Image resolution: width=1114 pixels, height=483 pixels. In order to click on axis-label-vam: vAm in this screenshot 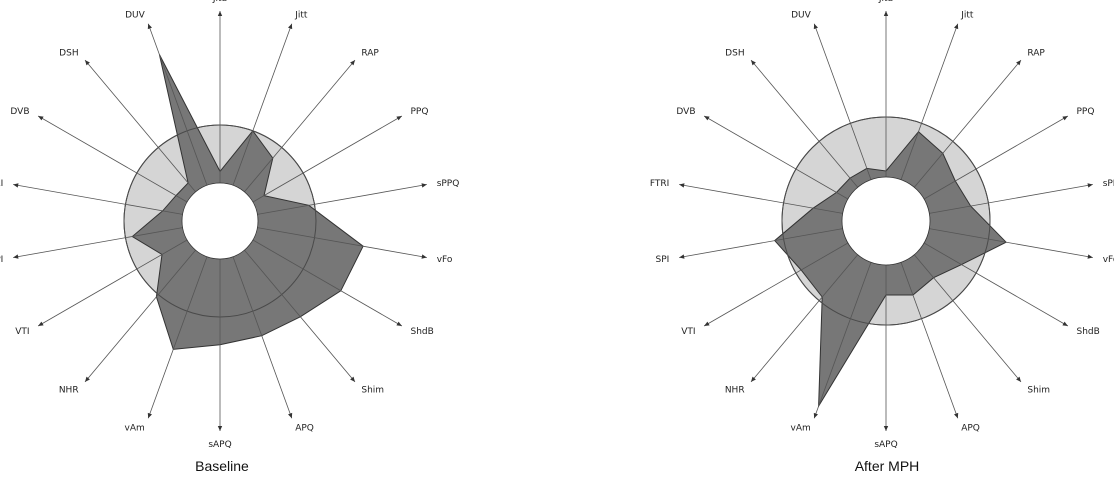, I will do `click(801, 429)`.